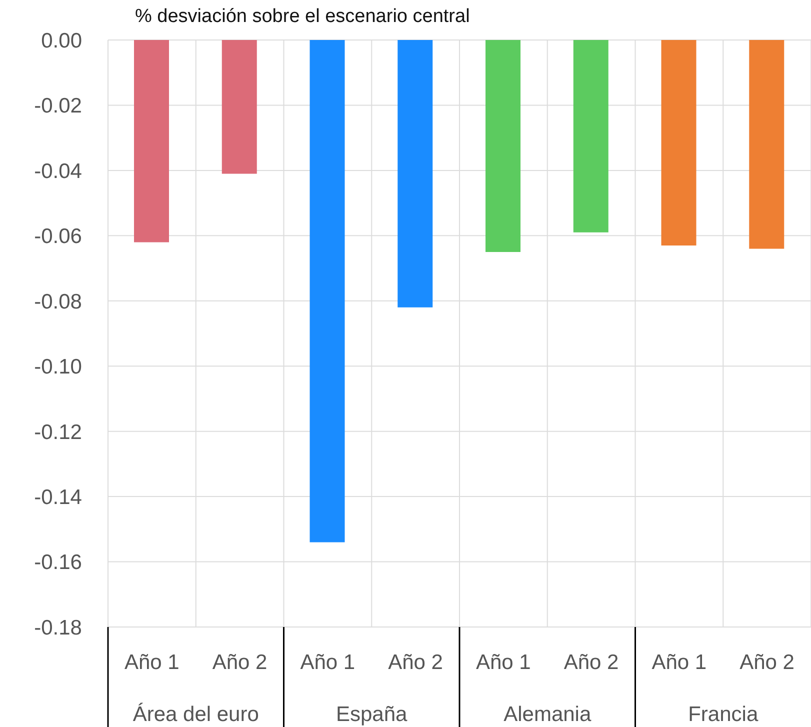 This screenshot has width=811, height=727. Describe the element at coordinates (548, 714) in the screenshot. I see `text: Alemania` at that location.